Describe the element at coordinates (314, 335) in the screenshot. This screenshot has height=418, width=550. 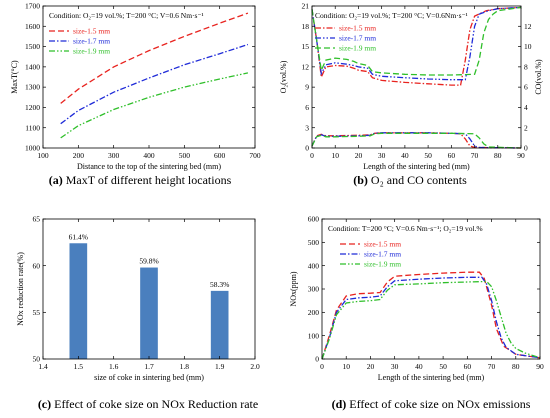
I see `y-tick-label: 100` at that location.